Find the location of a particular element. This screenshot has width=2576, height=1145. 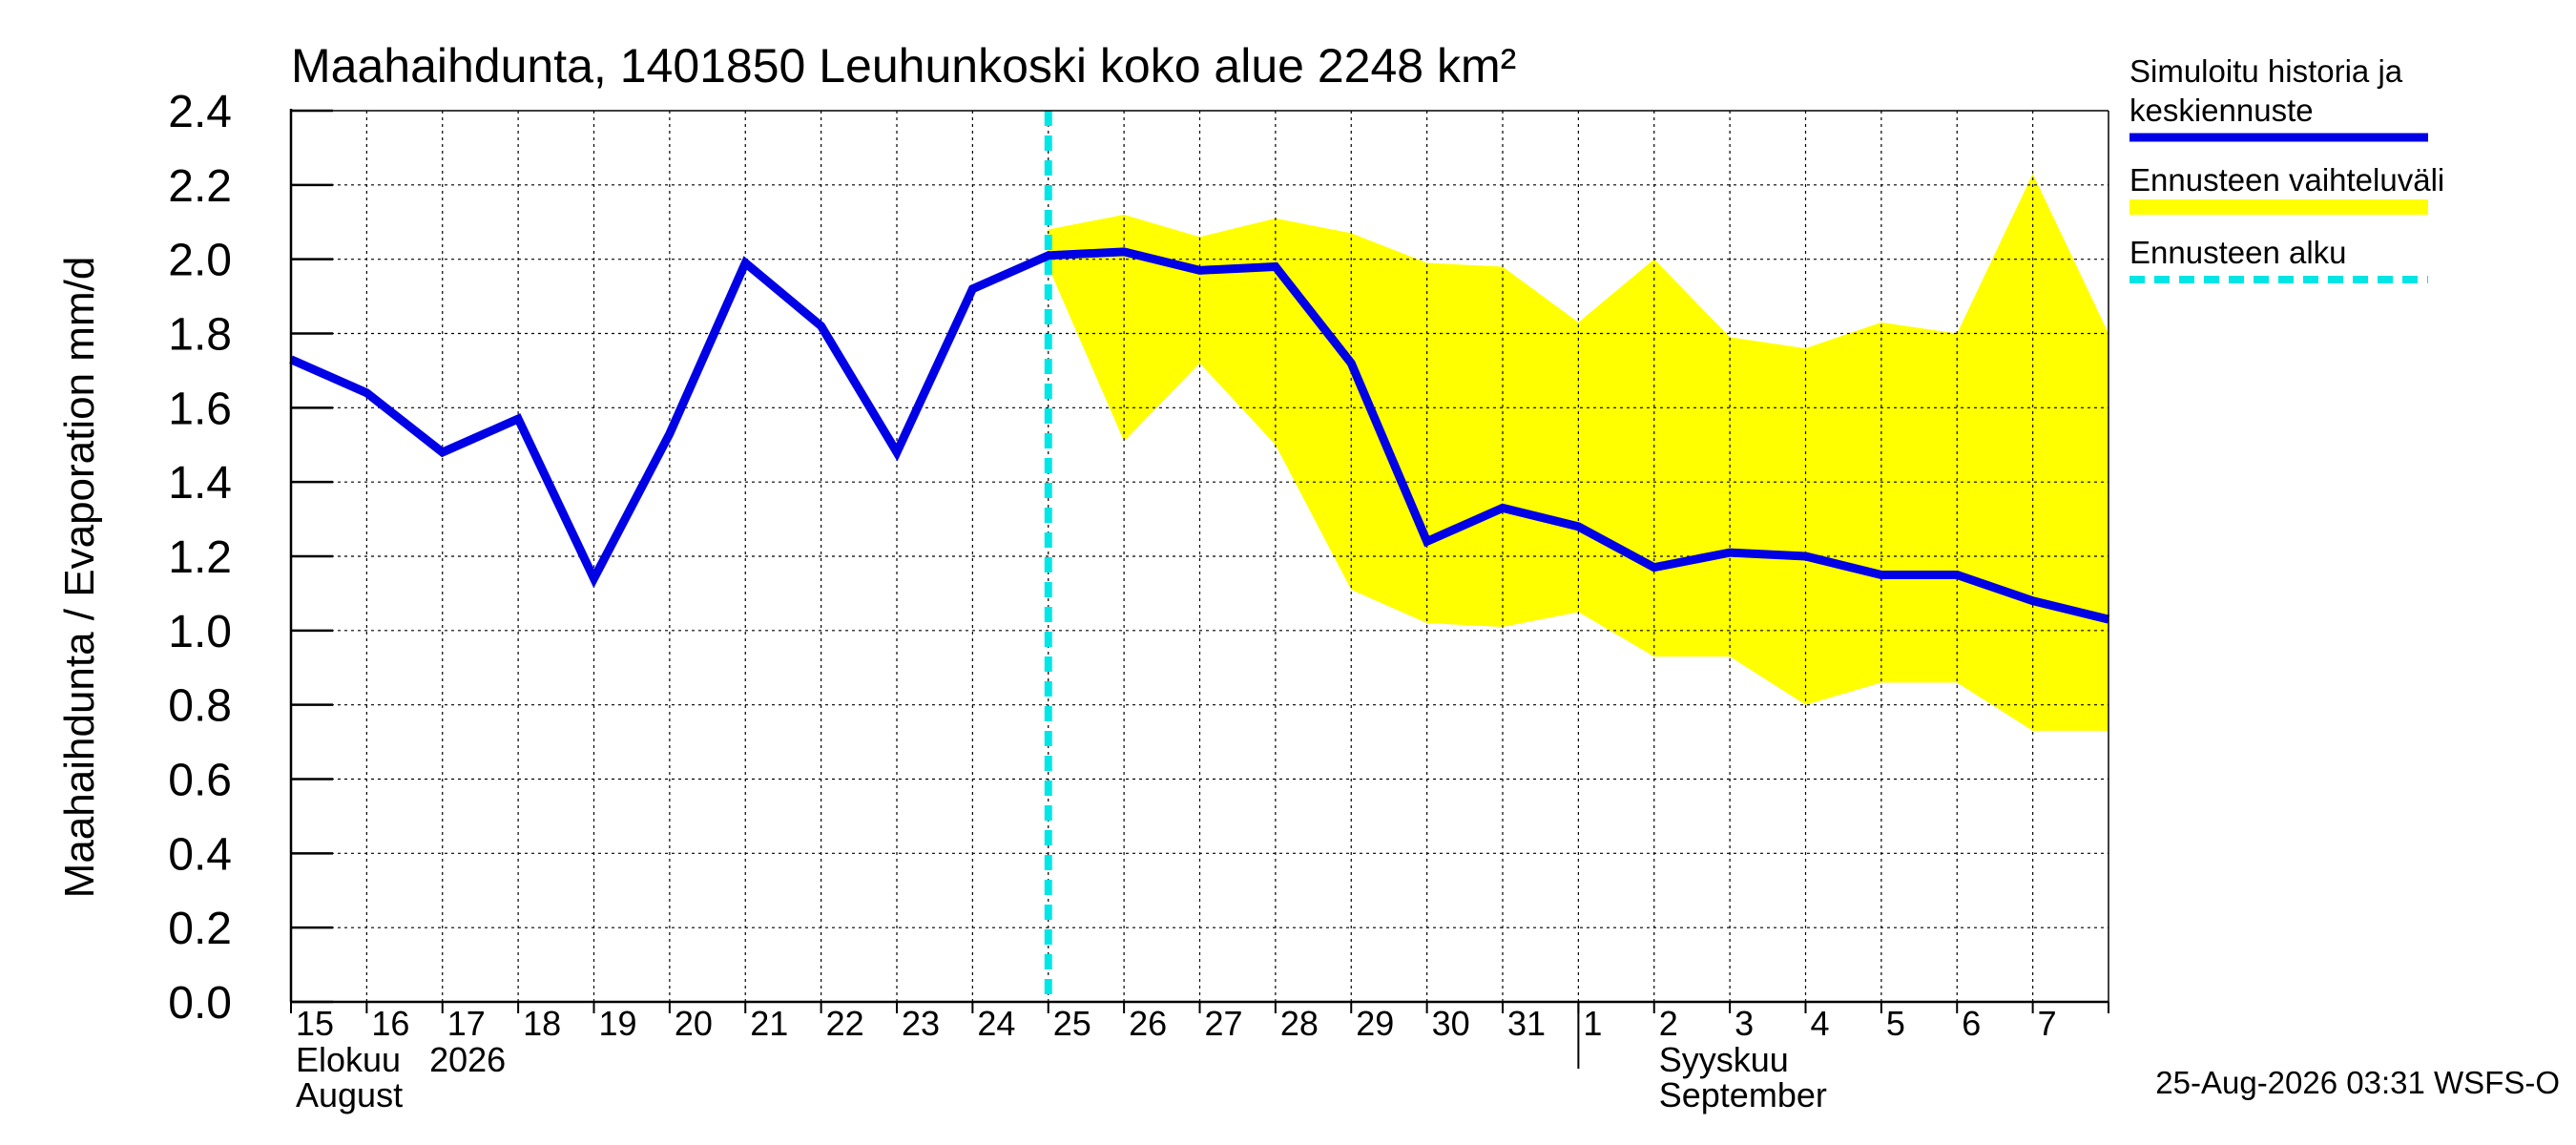

x-tick-label: 16 is located at coordinates (390, 1023).